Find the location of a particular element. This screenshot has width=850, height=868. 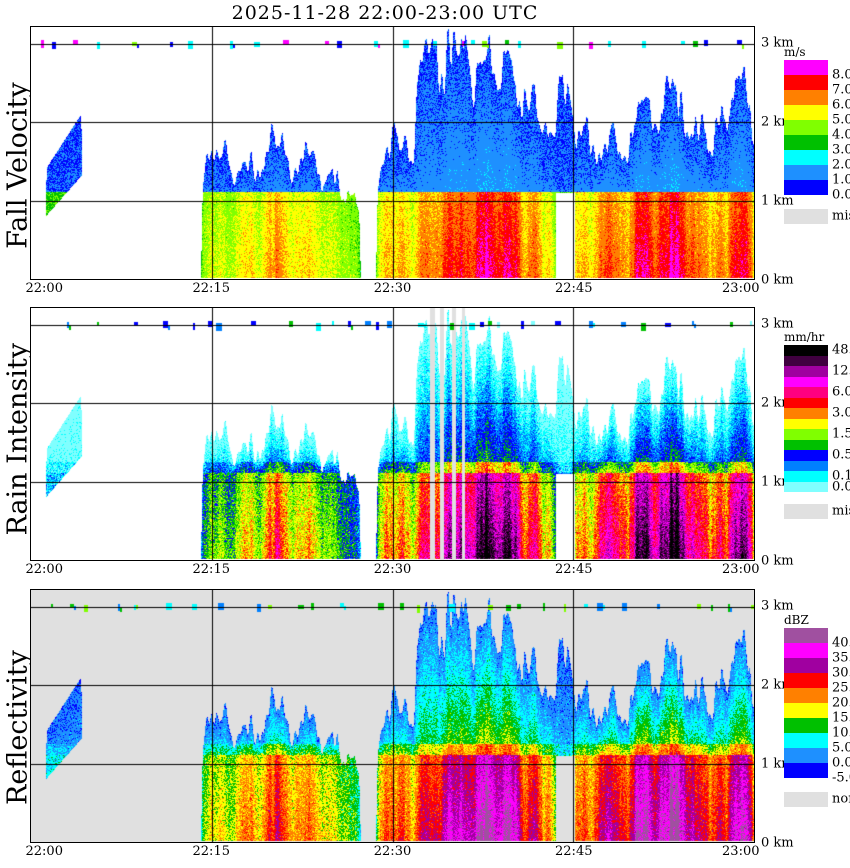

colorbar-label: 10.0 is located at coordinates (841, 733).